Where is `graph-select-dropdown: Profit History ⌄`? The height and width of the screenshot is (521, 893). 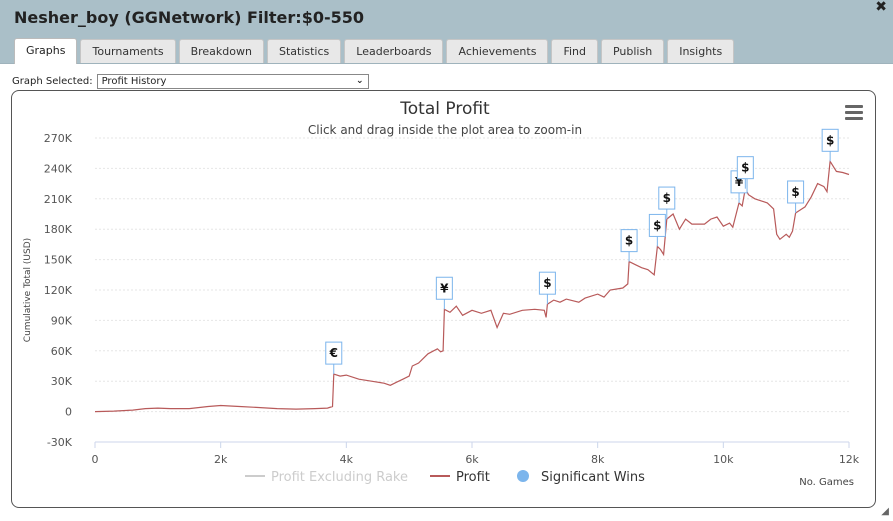 graph-select-dropdown: Profit History ⌄ is located at coordinates (232, 81).